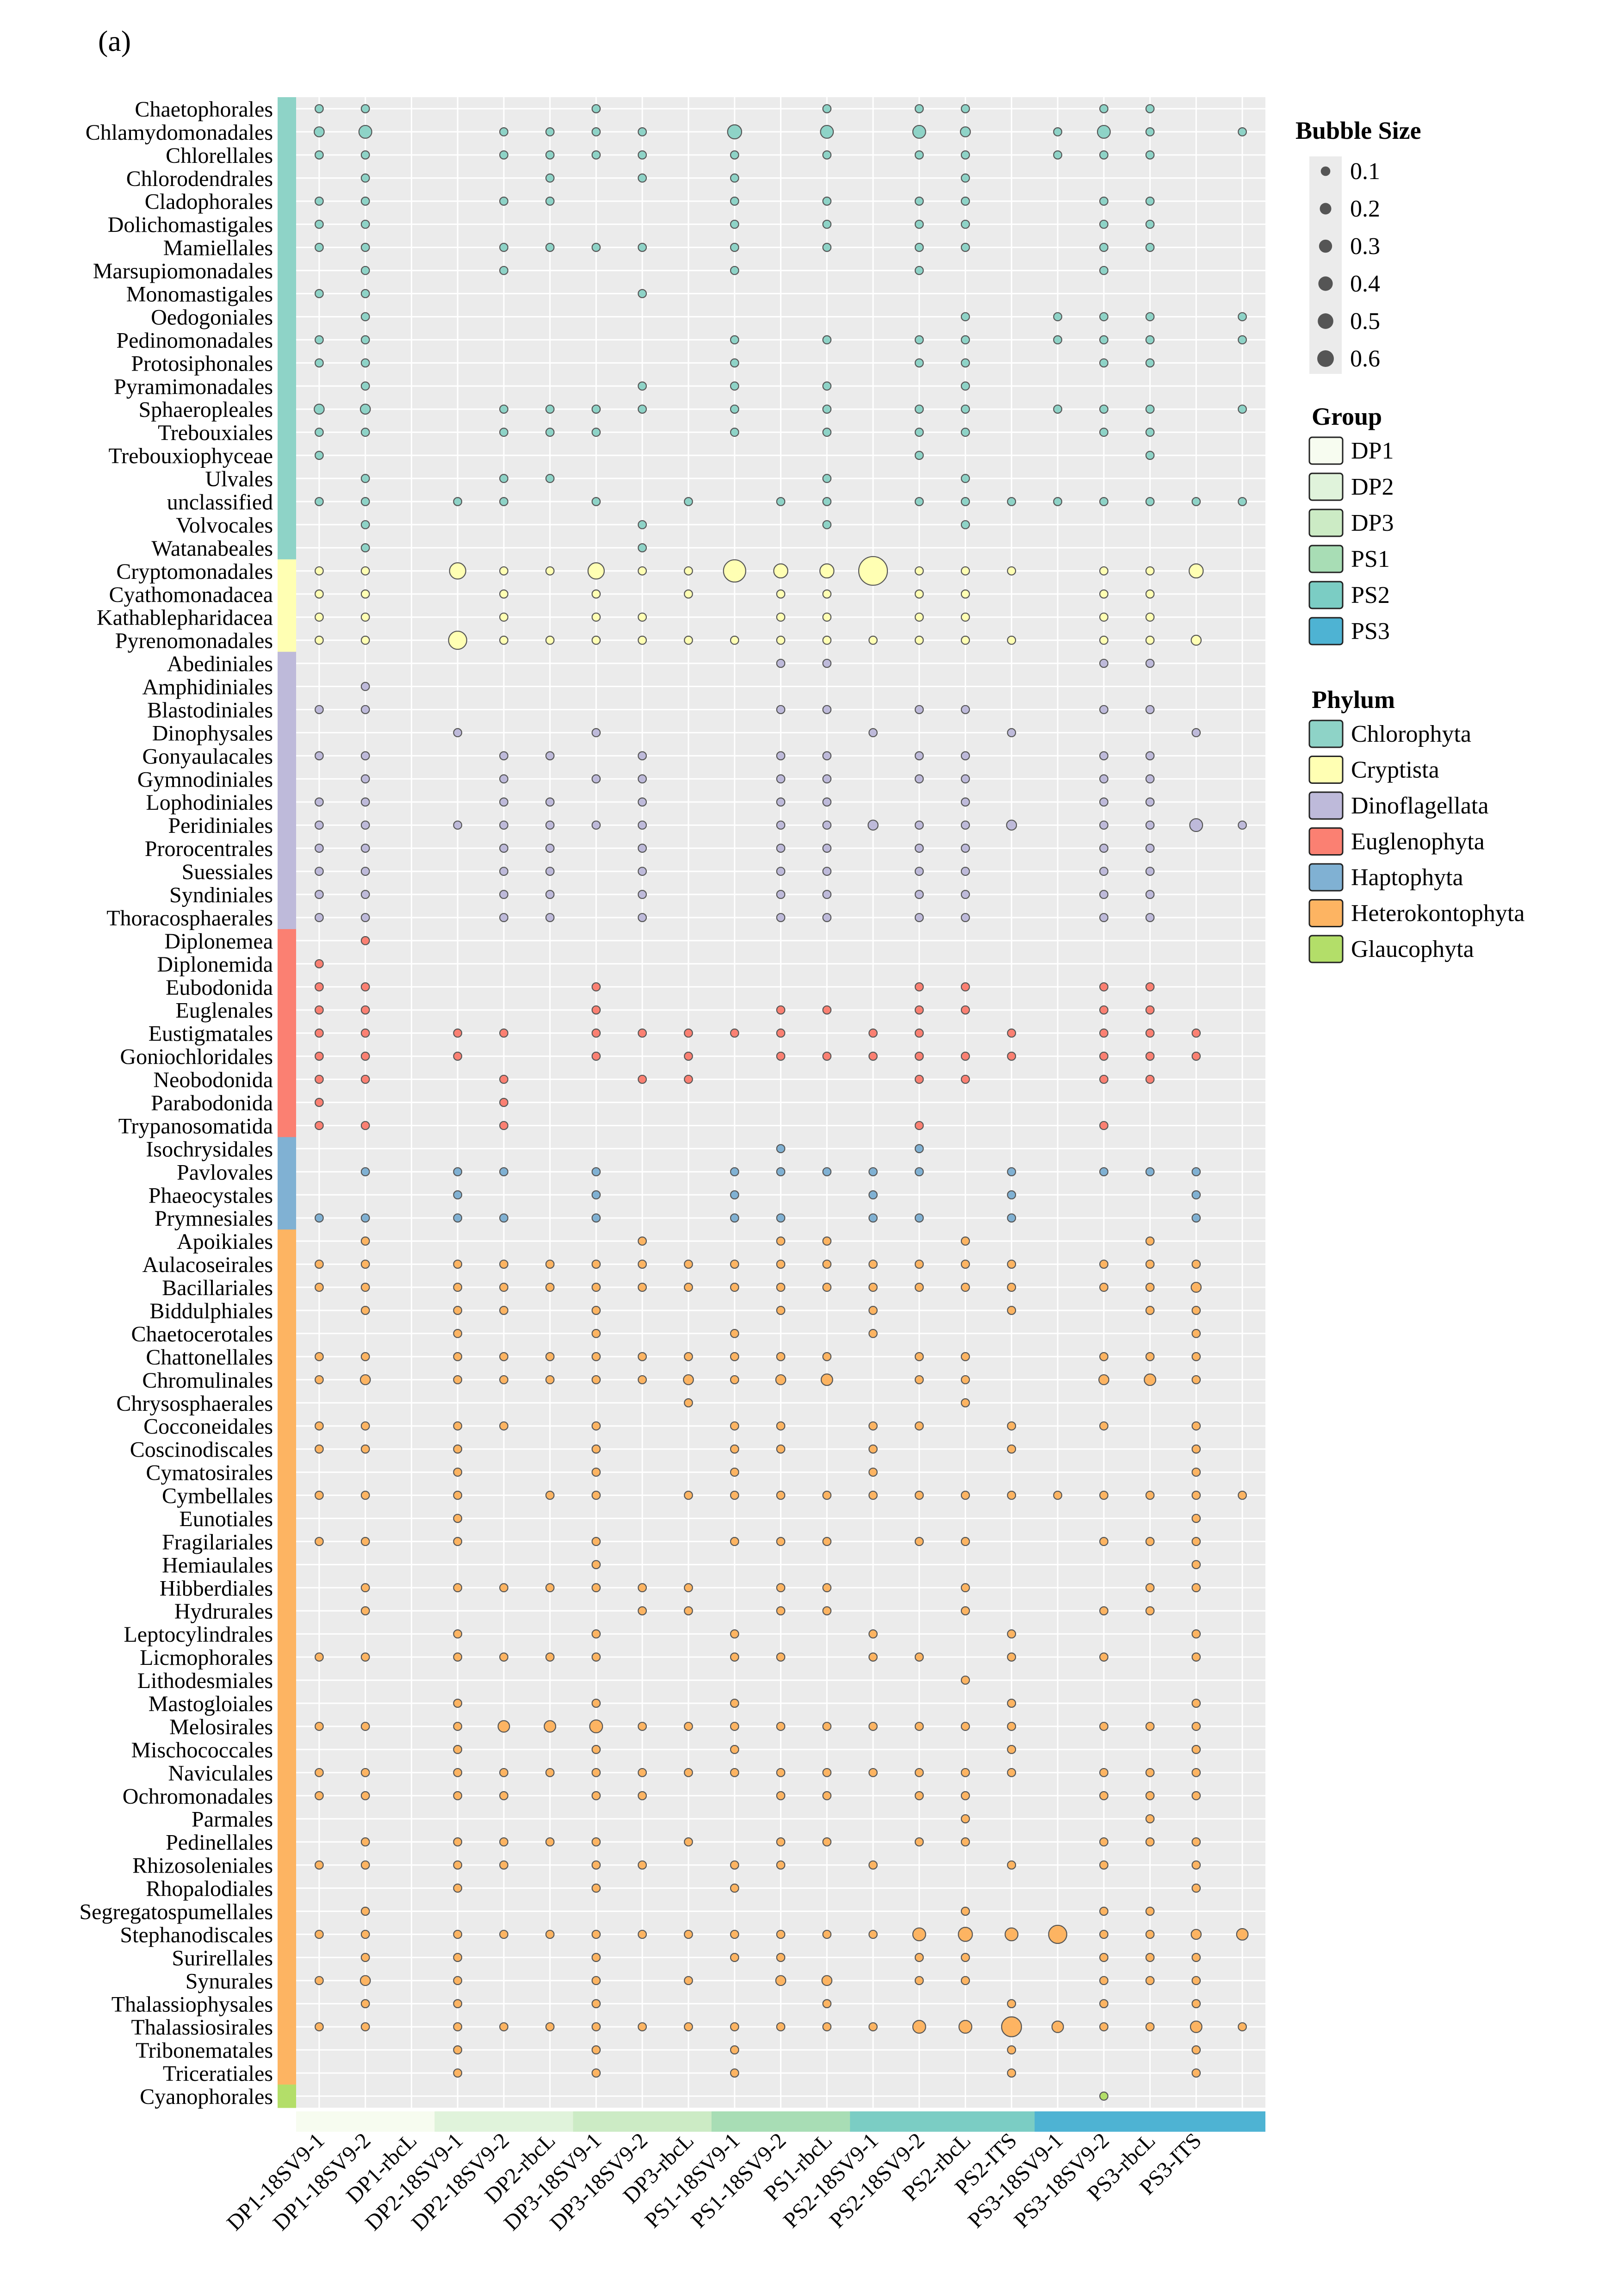 The width and height of the screenshot is (1605, 2296). Describe the element at coordinates (209, 202) in the screenshot. I see `y-tick-label: Cladophorales` at that location.